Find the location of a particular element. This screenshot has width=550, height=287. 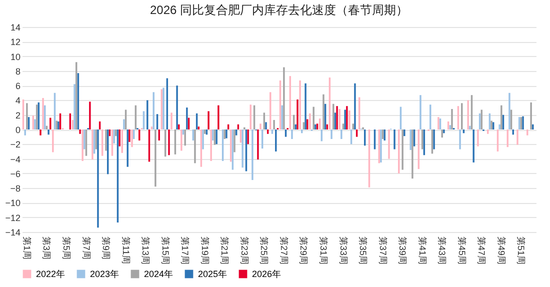

x-tick-label: 第9周 is located at coordinates (106, 248).